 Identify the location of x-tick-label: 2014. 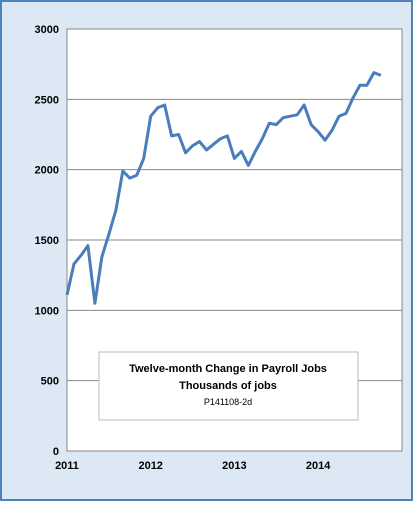
(318, 466).